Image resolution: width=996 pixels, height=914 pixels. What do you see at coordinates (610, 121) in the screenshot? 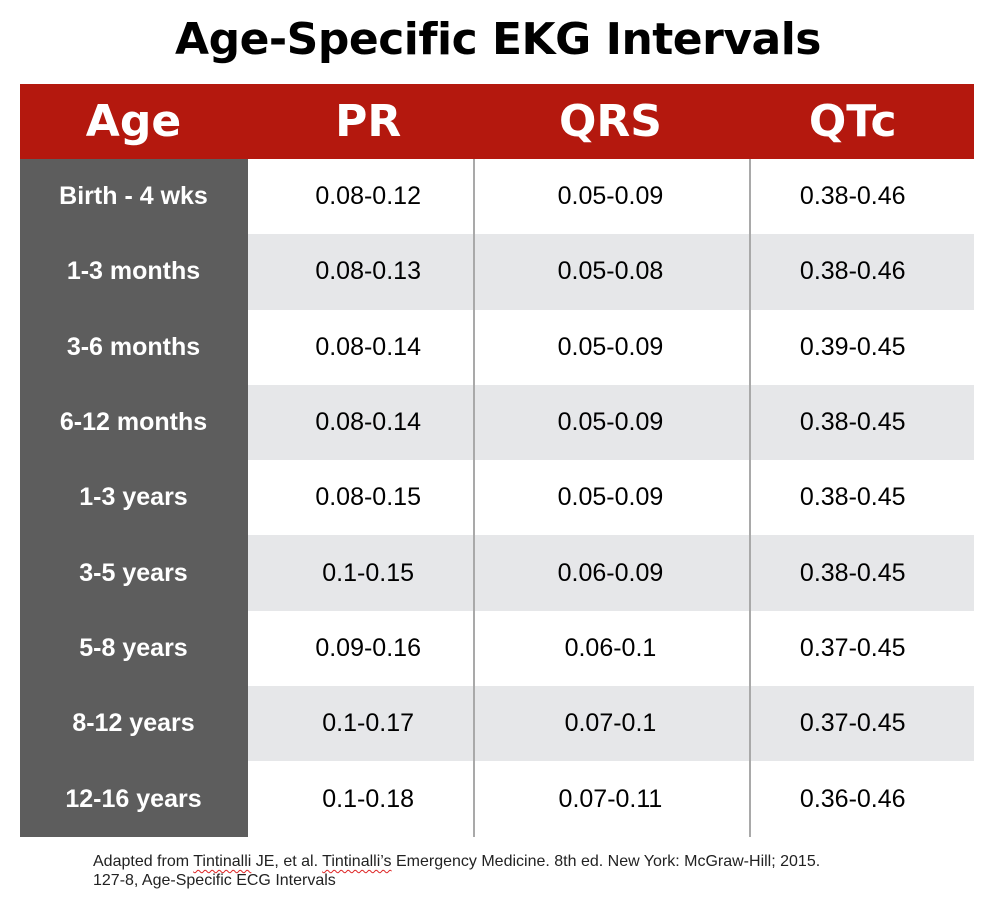
I see `header-qrs: QRS` at bounding box center [610, 121].